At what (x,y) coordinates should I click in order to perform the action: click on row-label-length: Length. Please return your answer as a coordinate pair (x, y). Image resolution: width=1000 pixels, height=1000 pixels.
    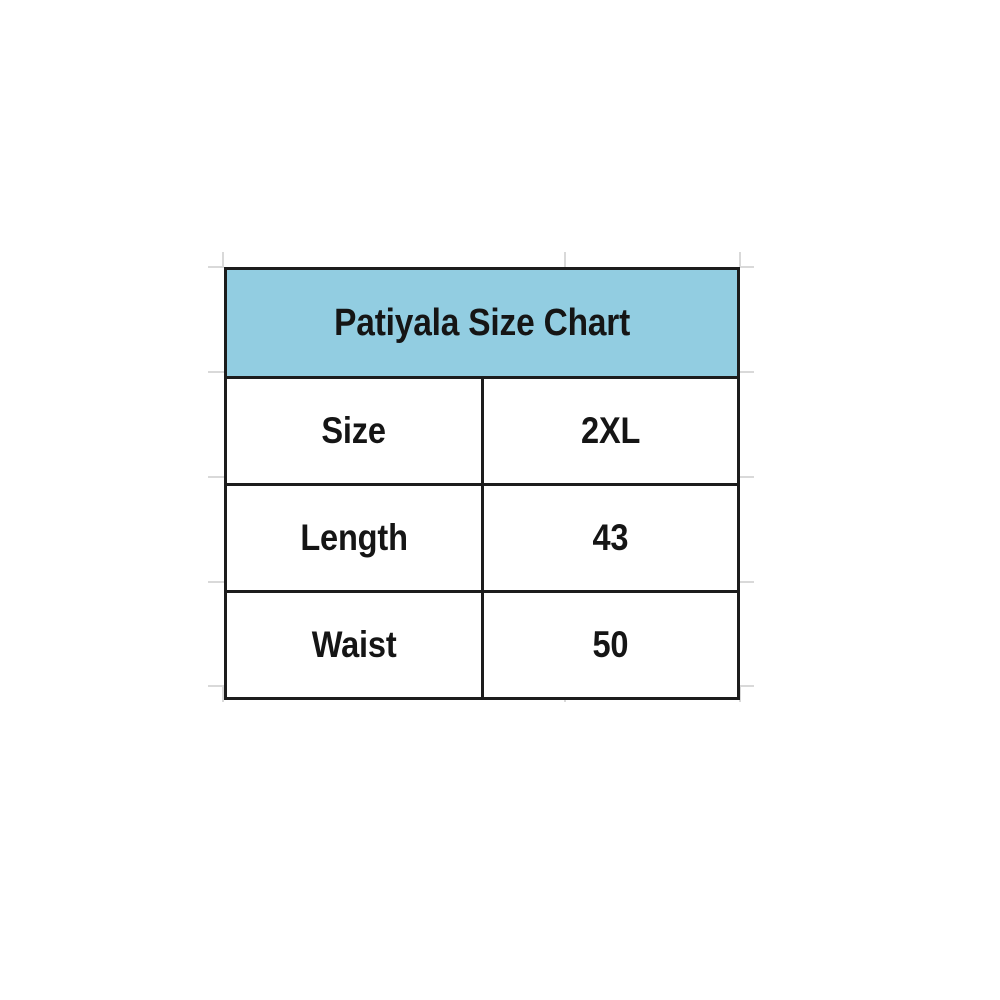
    Looking at the image, I should click on (354, 538).